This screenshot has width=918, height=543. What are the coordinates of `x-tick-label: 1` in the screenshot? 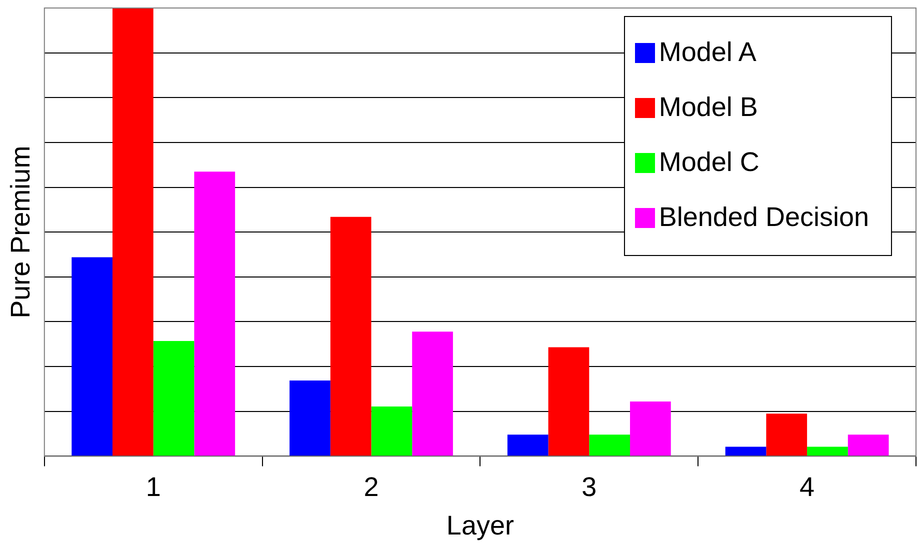 It's located at (153, 487).